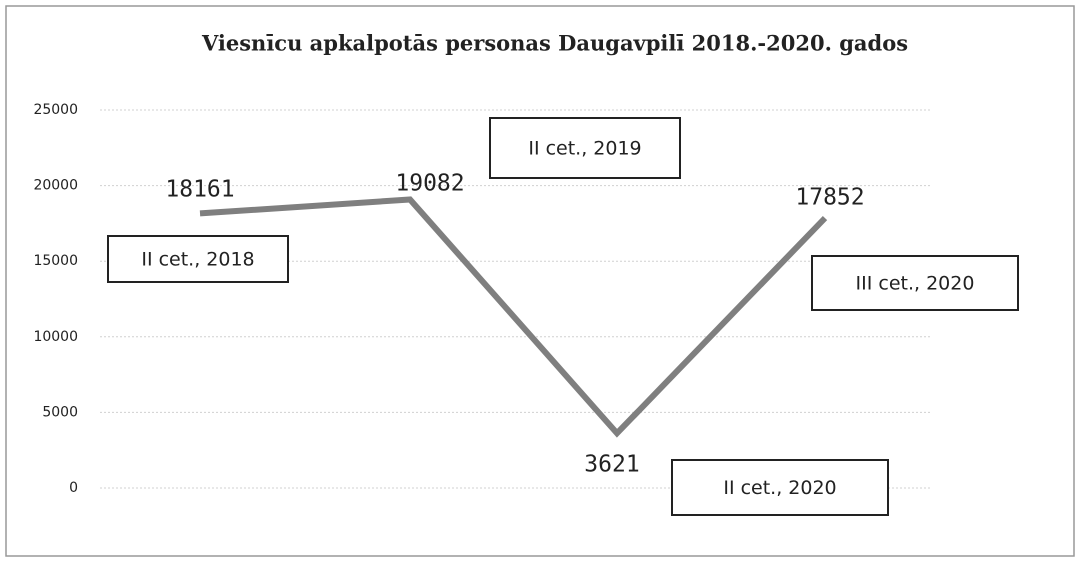  I want to click on category-label: II cet., 2019, so click(584, 149).